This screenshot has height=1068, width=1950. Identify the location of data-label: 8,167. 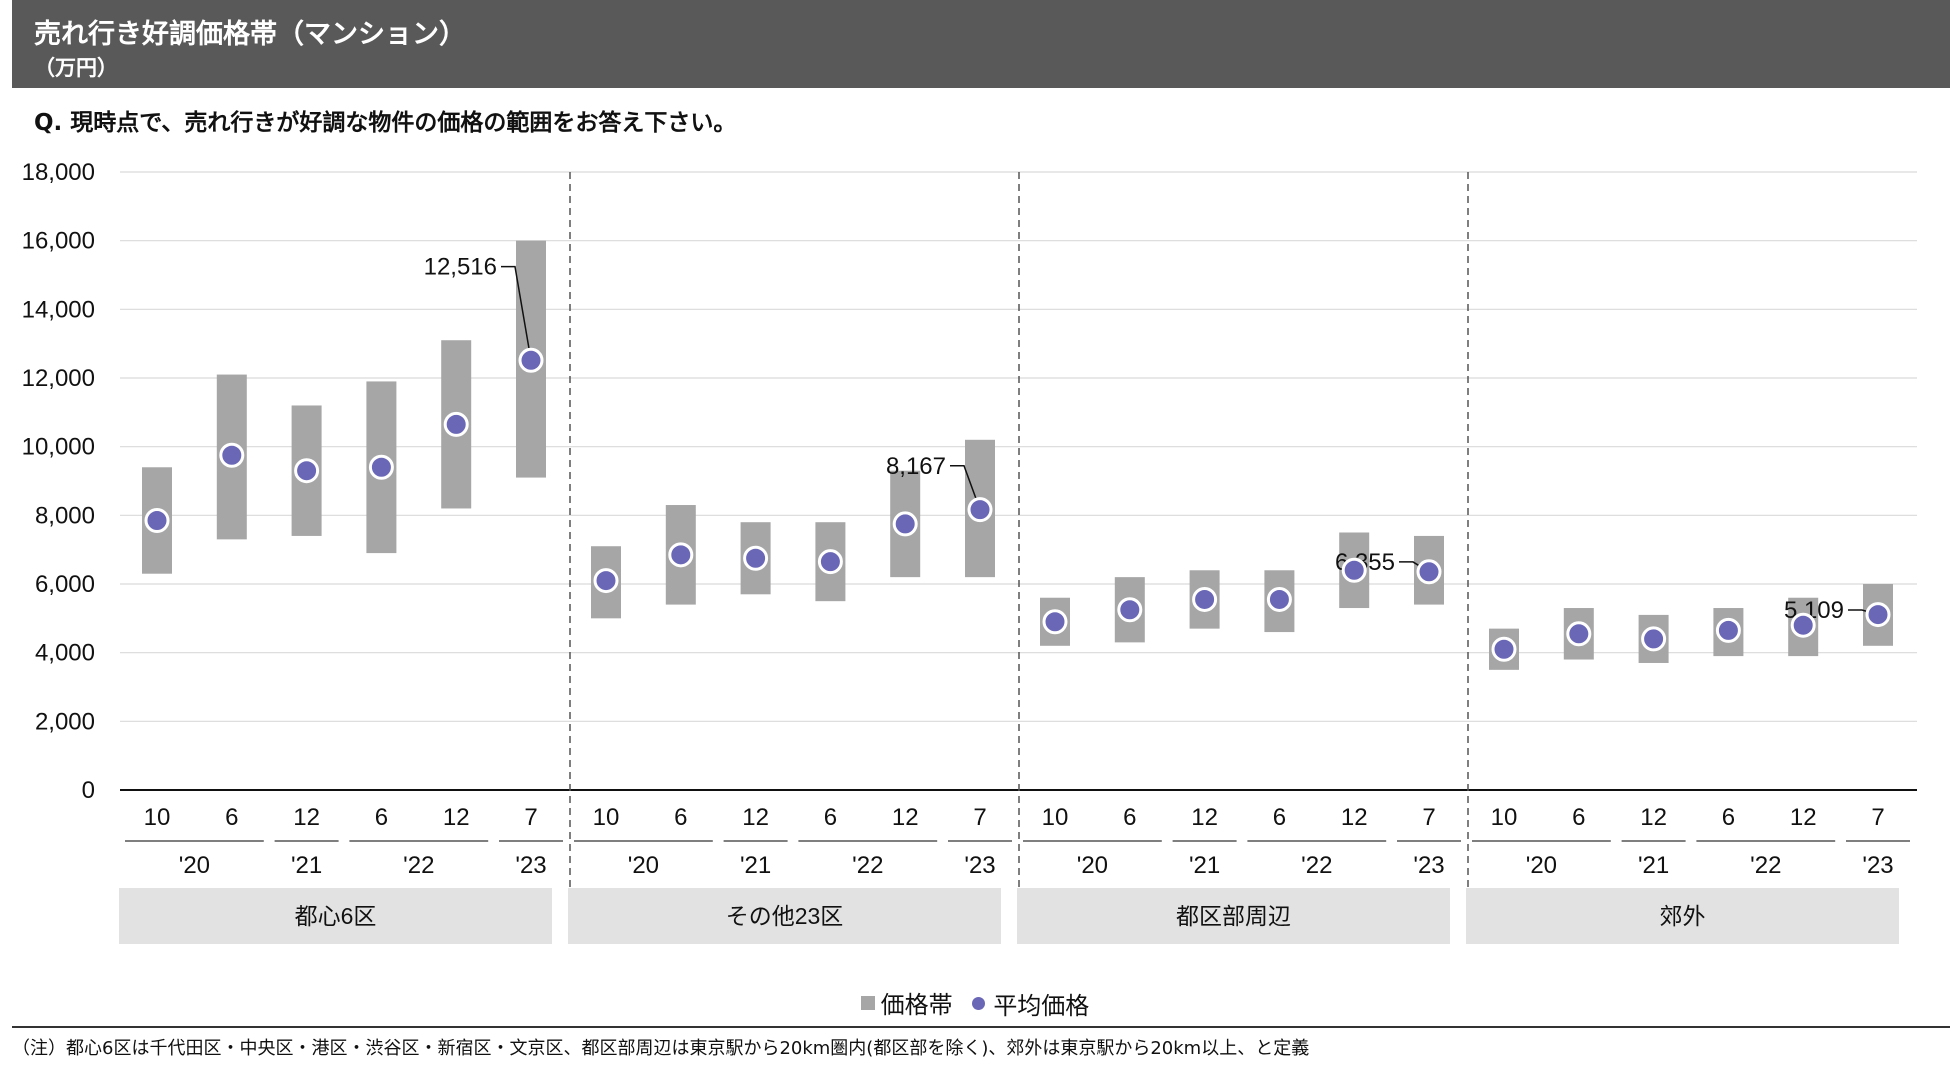
(916, 466).